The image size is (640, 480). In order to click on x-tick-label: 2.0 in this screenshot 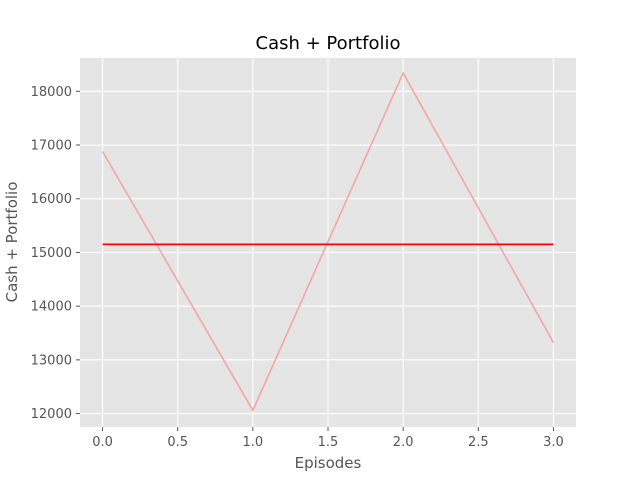, I will do `click(403, 442)`.